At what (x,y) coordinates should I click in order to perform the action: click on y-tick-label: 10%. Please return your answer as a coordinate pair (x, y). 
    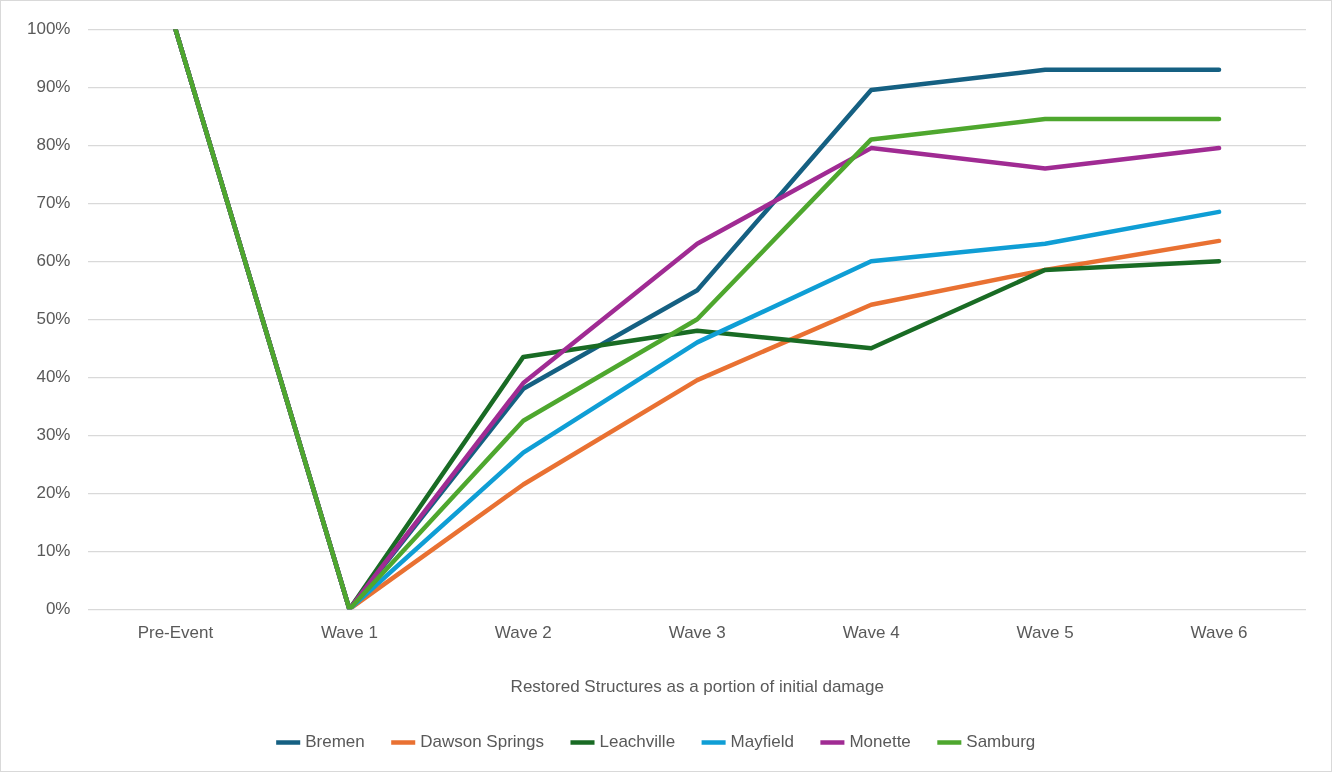
    Looking at the image, I should click on (53, 550).